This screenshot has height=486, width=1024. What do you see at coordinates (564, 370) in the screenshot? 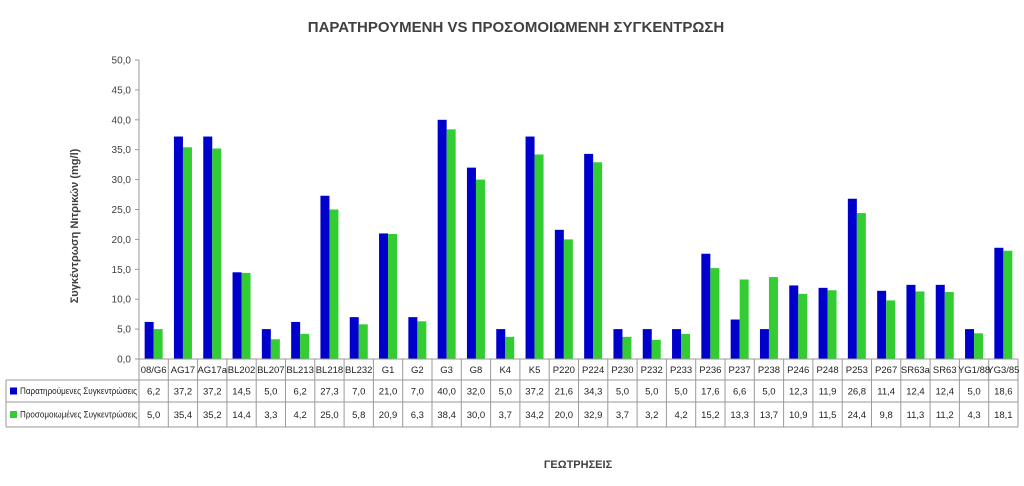
I see `category-label: P220` at bounding box center [564, 370].